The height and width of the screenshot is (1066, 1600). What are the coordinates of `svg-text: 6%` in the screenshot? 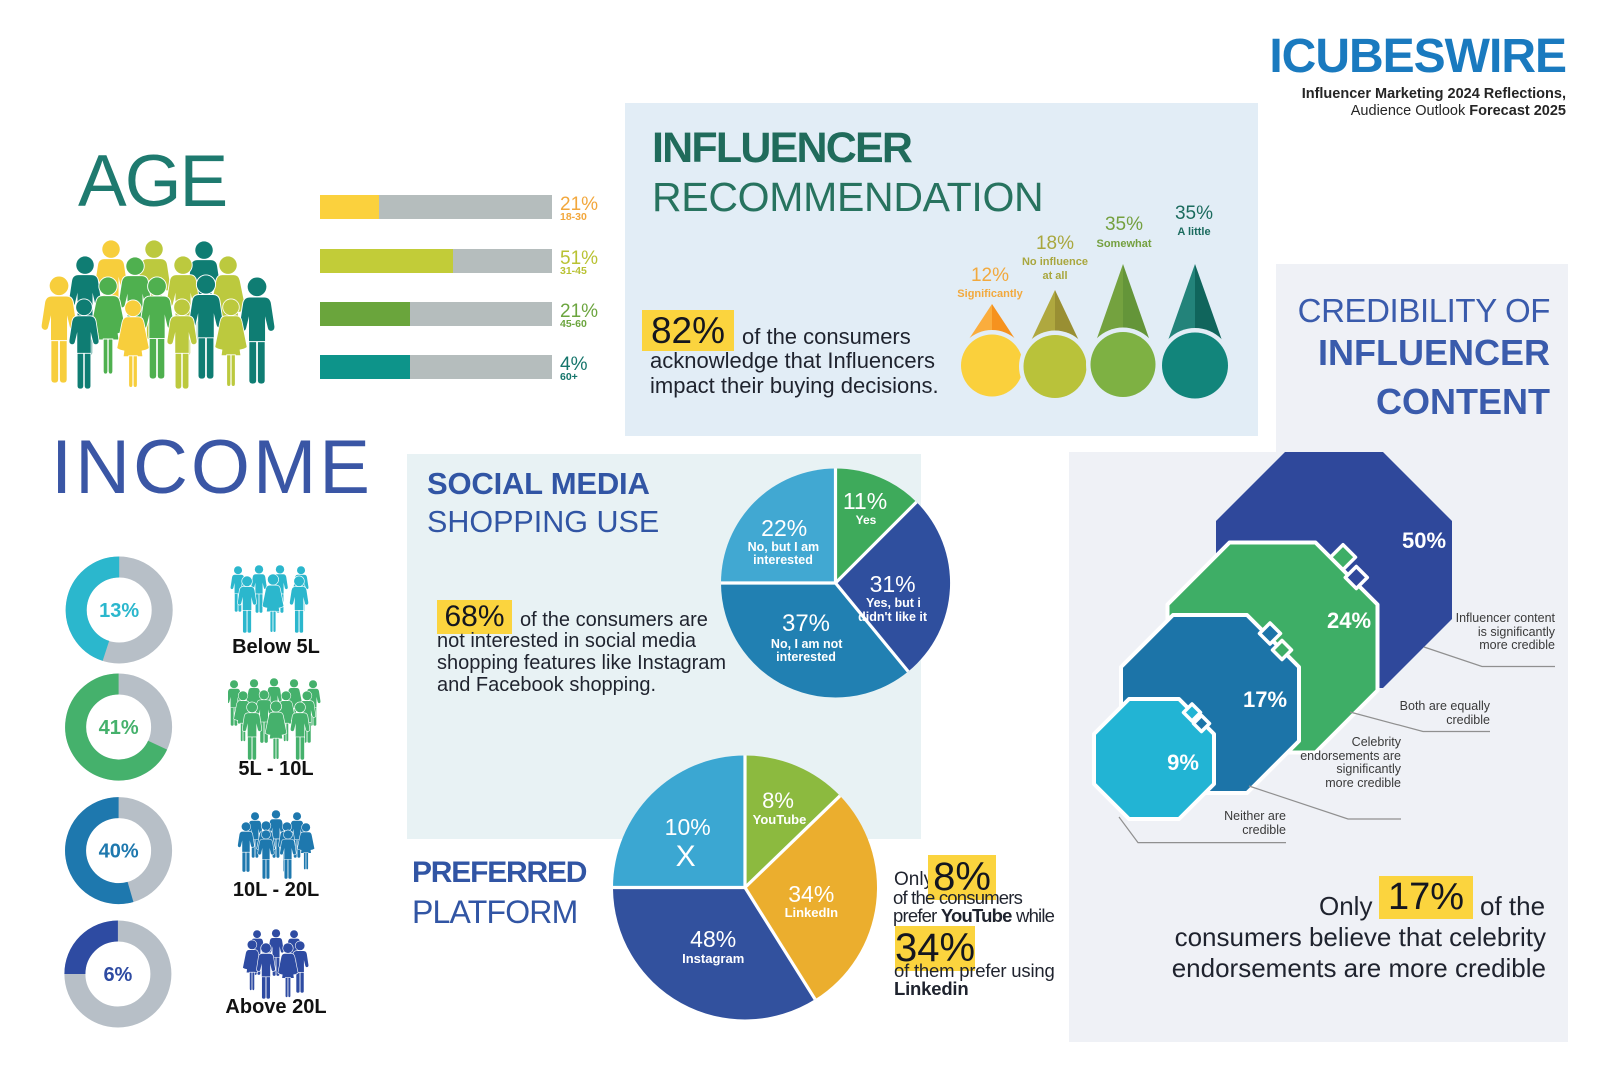 It's located at (117, 975).